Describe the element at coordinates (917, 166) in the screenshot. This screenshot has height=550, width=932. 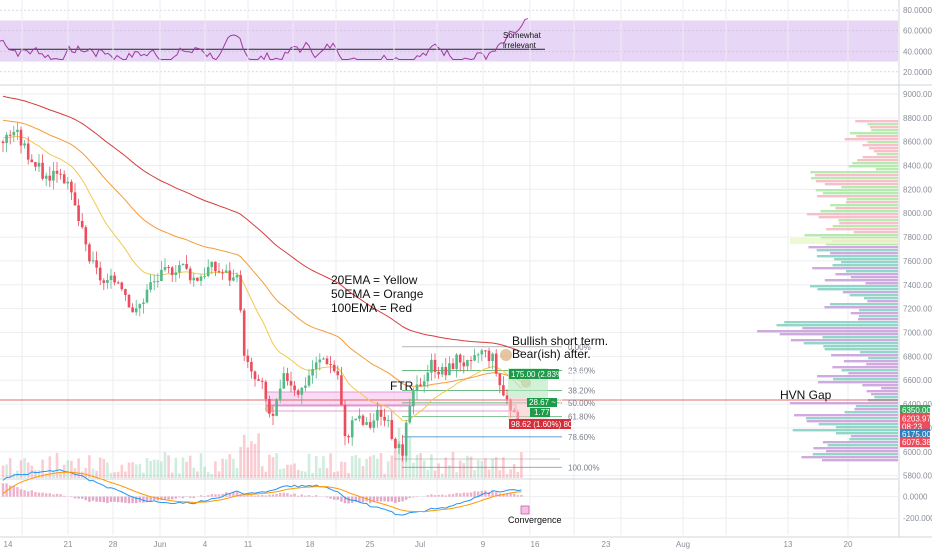
I see `price-tick-label: 8400.00` at that location.